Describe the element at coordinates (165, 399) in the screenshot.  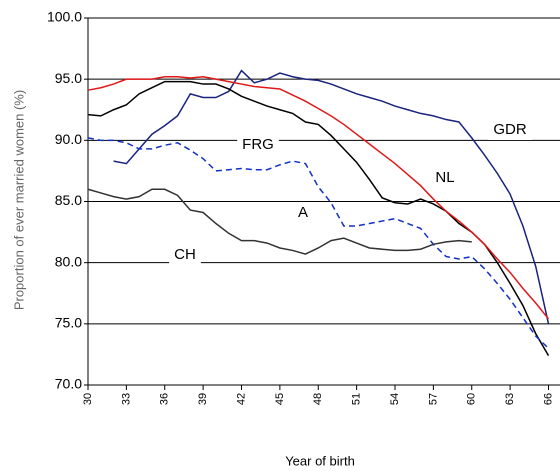
I see `x-tick-label: 36` at that location.